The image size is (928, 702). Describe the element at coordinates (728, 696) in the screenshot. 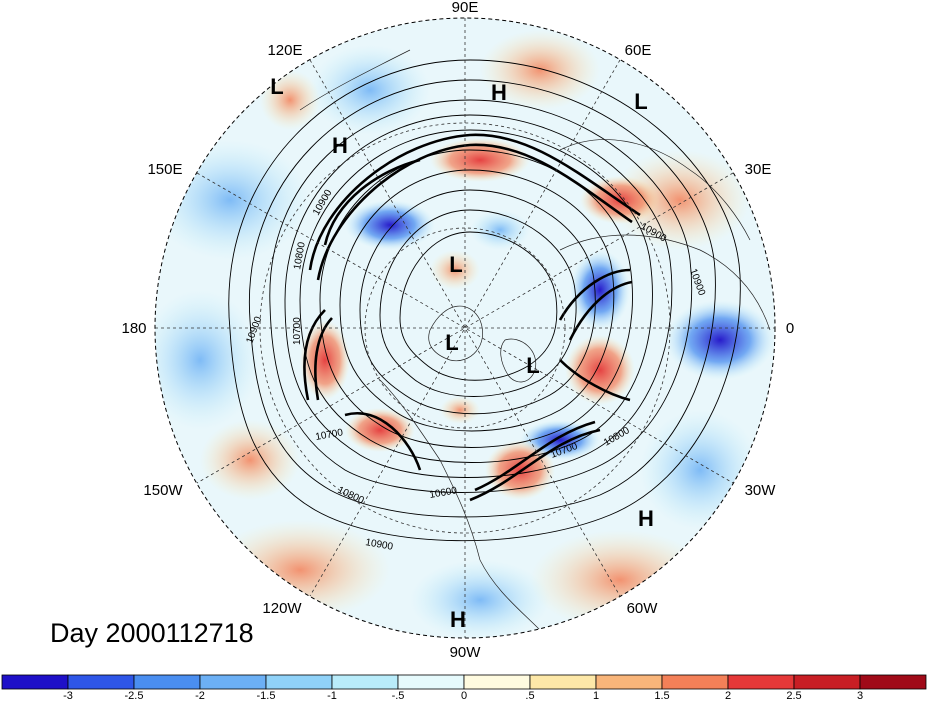

I see `colorbar-tick-label: 2` at that location.